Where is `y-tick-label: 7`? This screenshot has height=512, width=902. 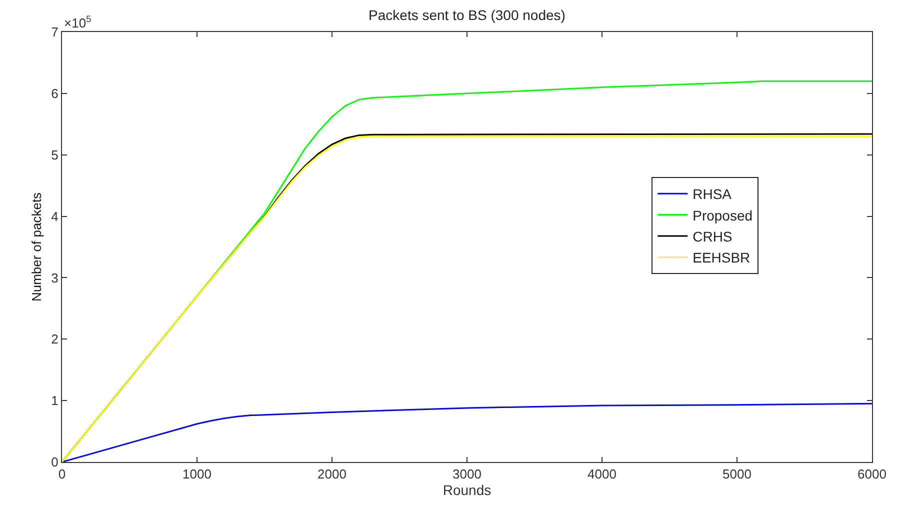 y-tick-label: 7 is located at coordinates (54, 32).